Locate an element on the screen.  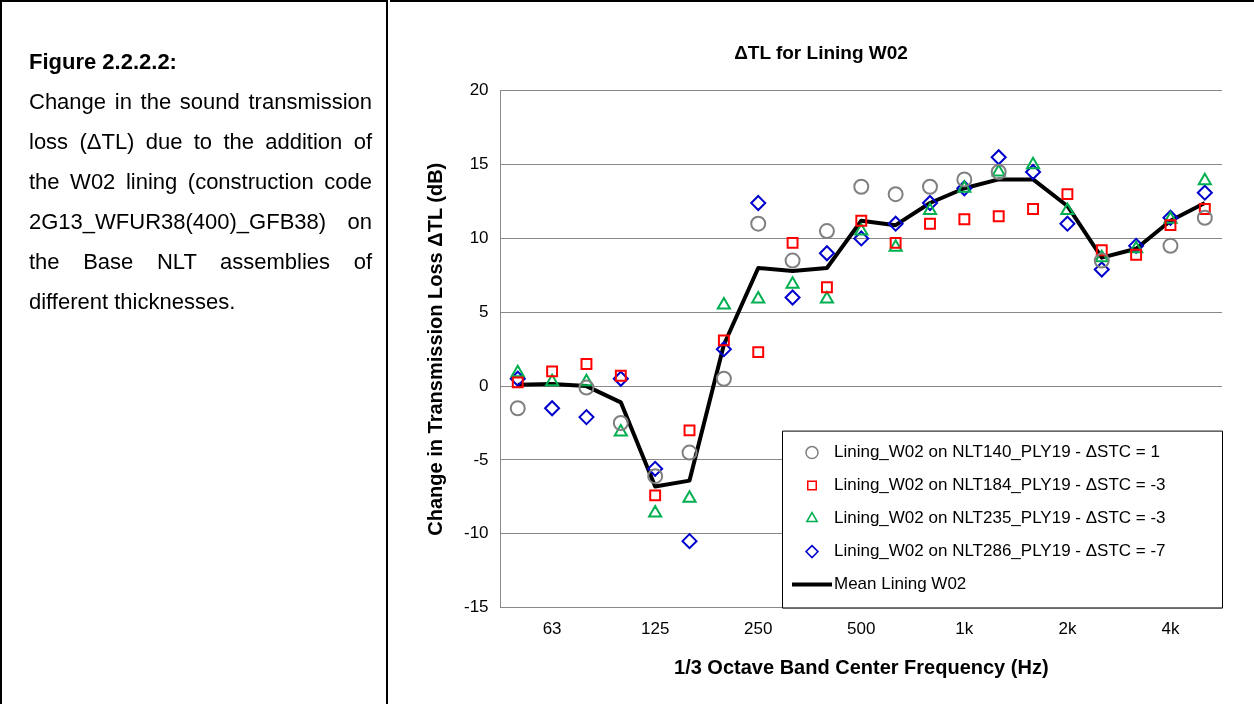
y-tick-label: -5 is located at coordinates (481, 459).